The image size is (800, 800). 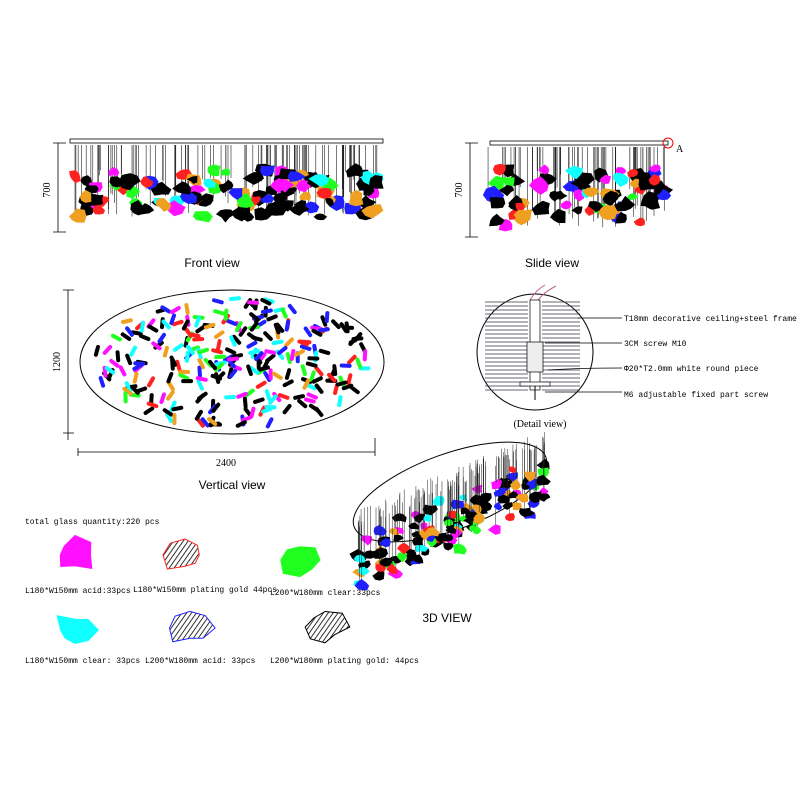 I want to click on callout: M6 adjustable fixed part screw, so click(x=696, y=395).